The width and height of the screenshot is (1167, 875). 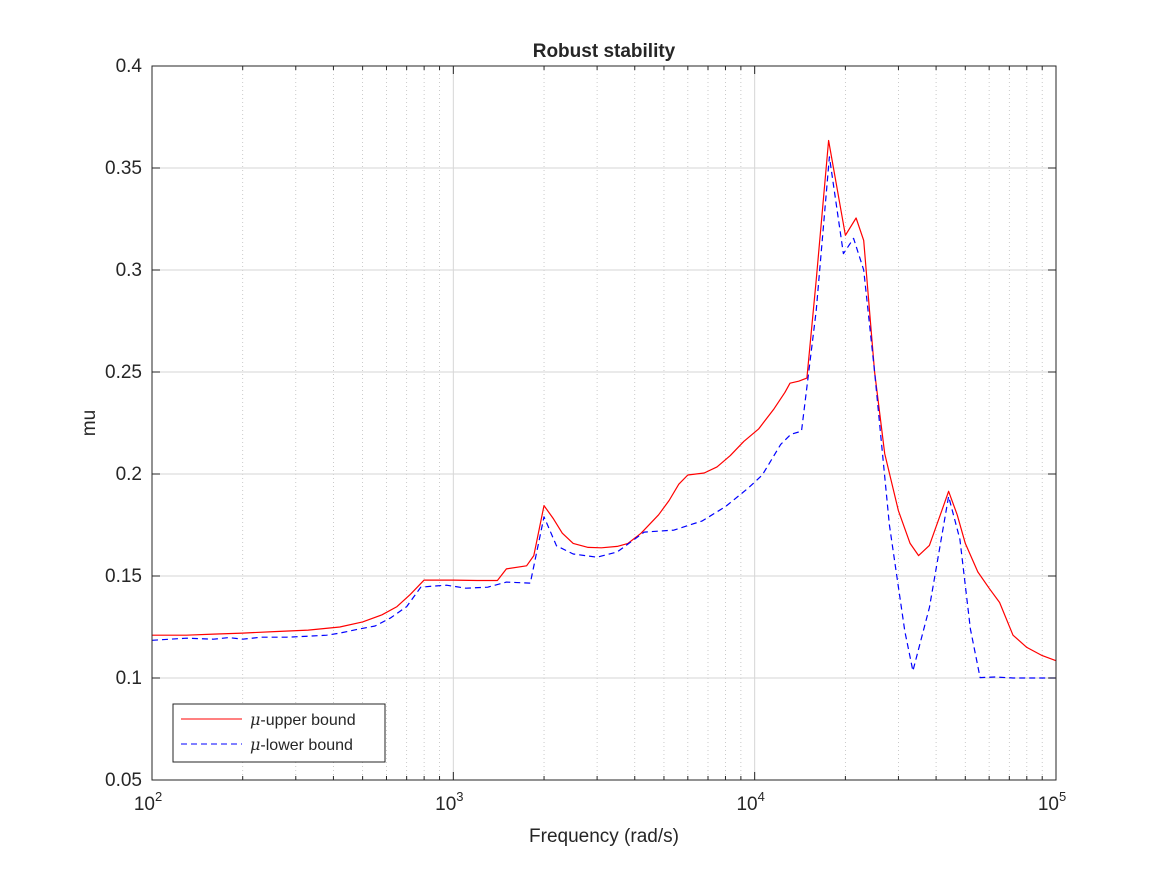 I want to click on x-tick-label: 10², so click(x=148, y=802).